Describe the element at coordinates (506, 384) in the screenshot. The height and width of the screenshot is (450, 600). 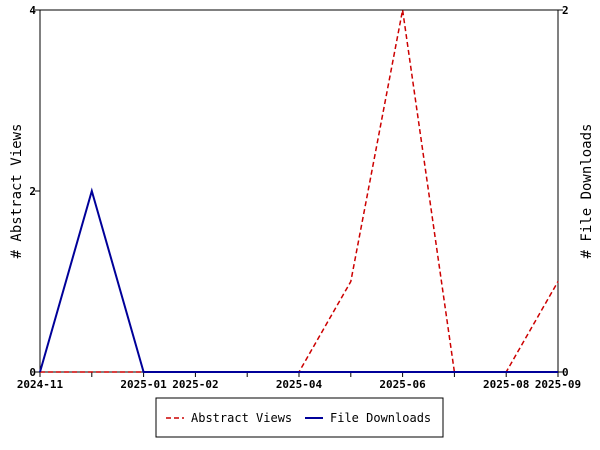
I see `x-tick-label: 2025-08` at that location.